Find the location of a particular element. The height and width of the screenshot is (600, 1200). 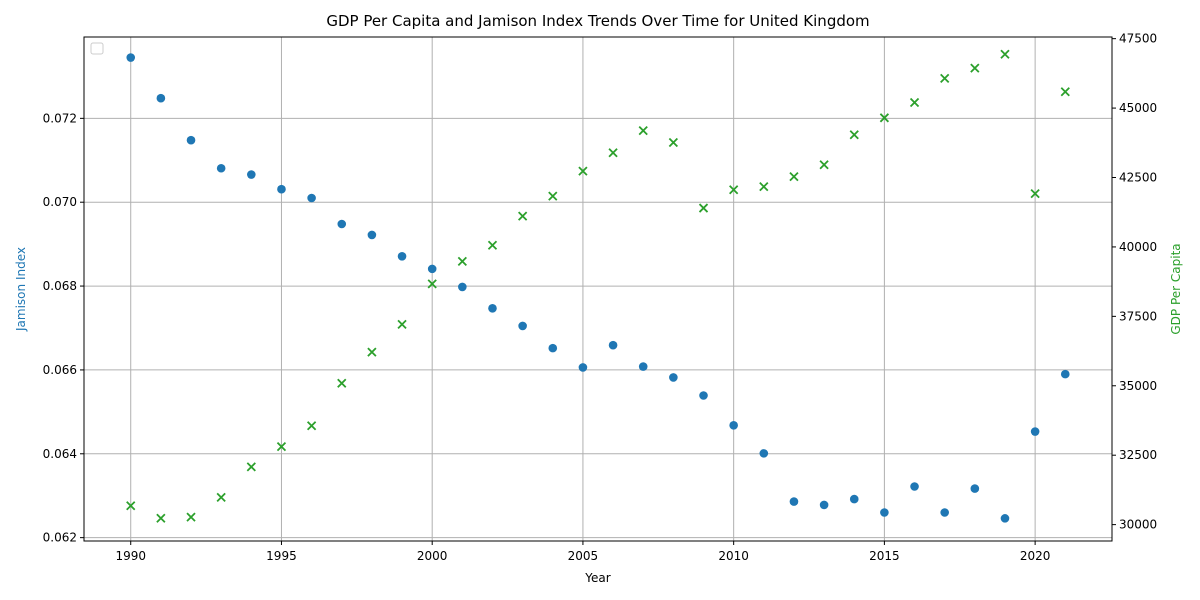

y-axis-right-title: GDP Per Capita is located at coordinates (1176, 288).